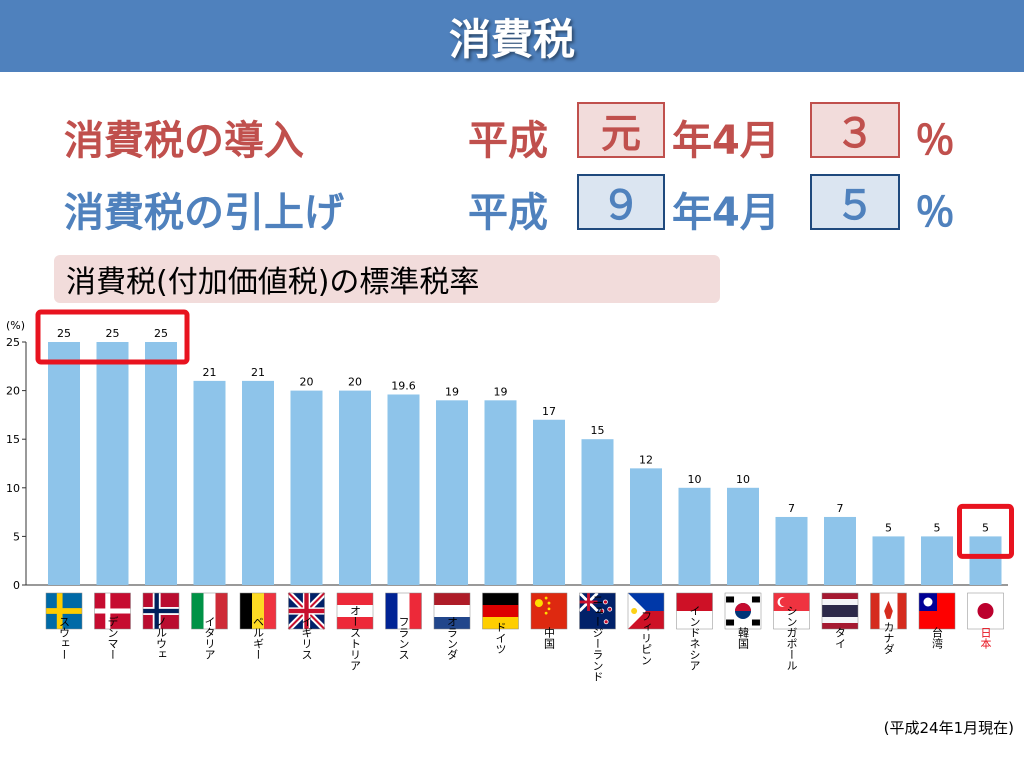 The width and height of the screenshot is (1024, 768). What do you see at coordinates (646, 459) in the screenshot?
I see `value-label-13: 12` at bounding box center [646, 459].